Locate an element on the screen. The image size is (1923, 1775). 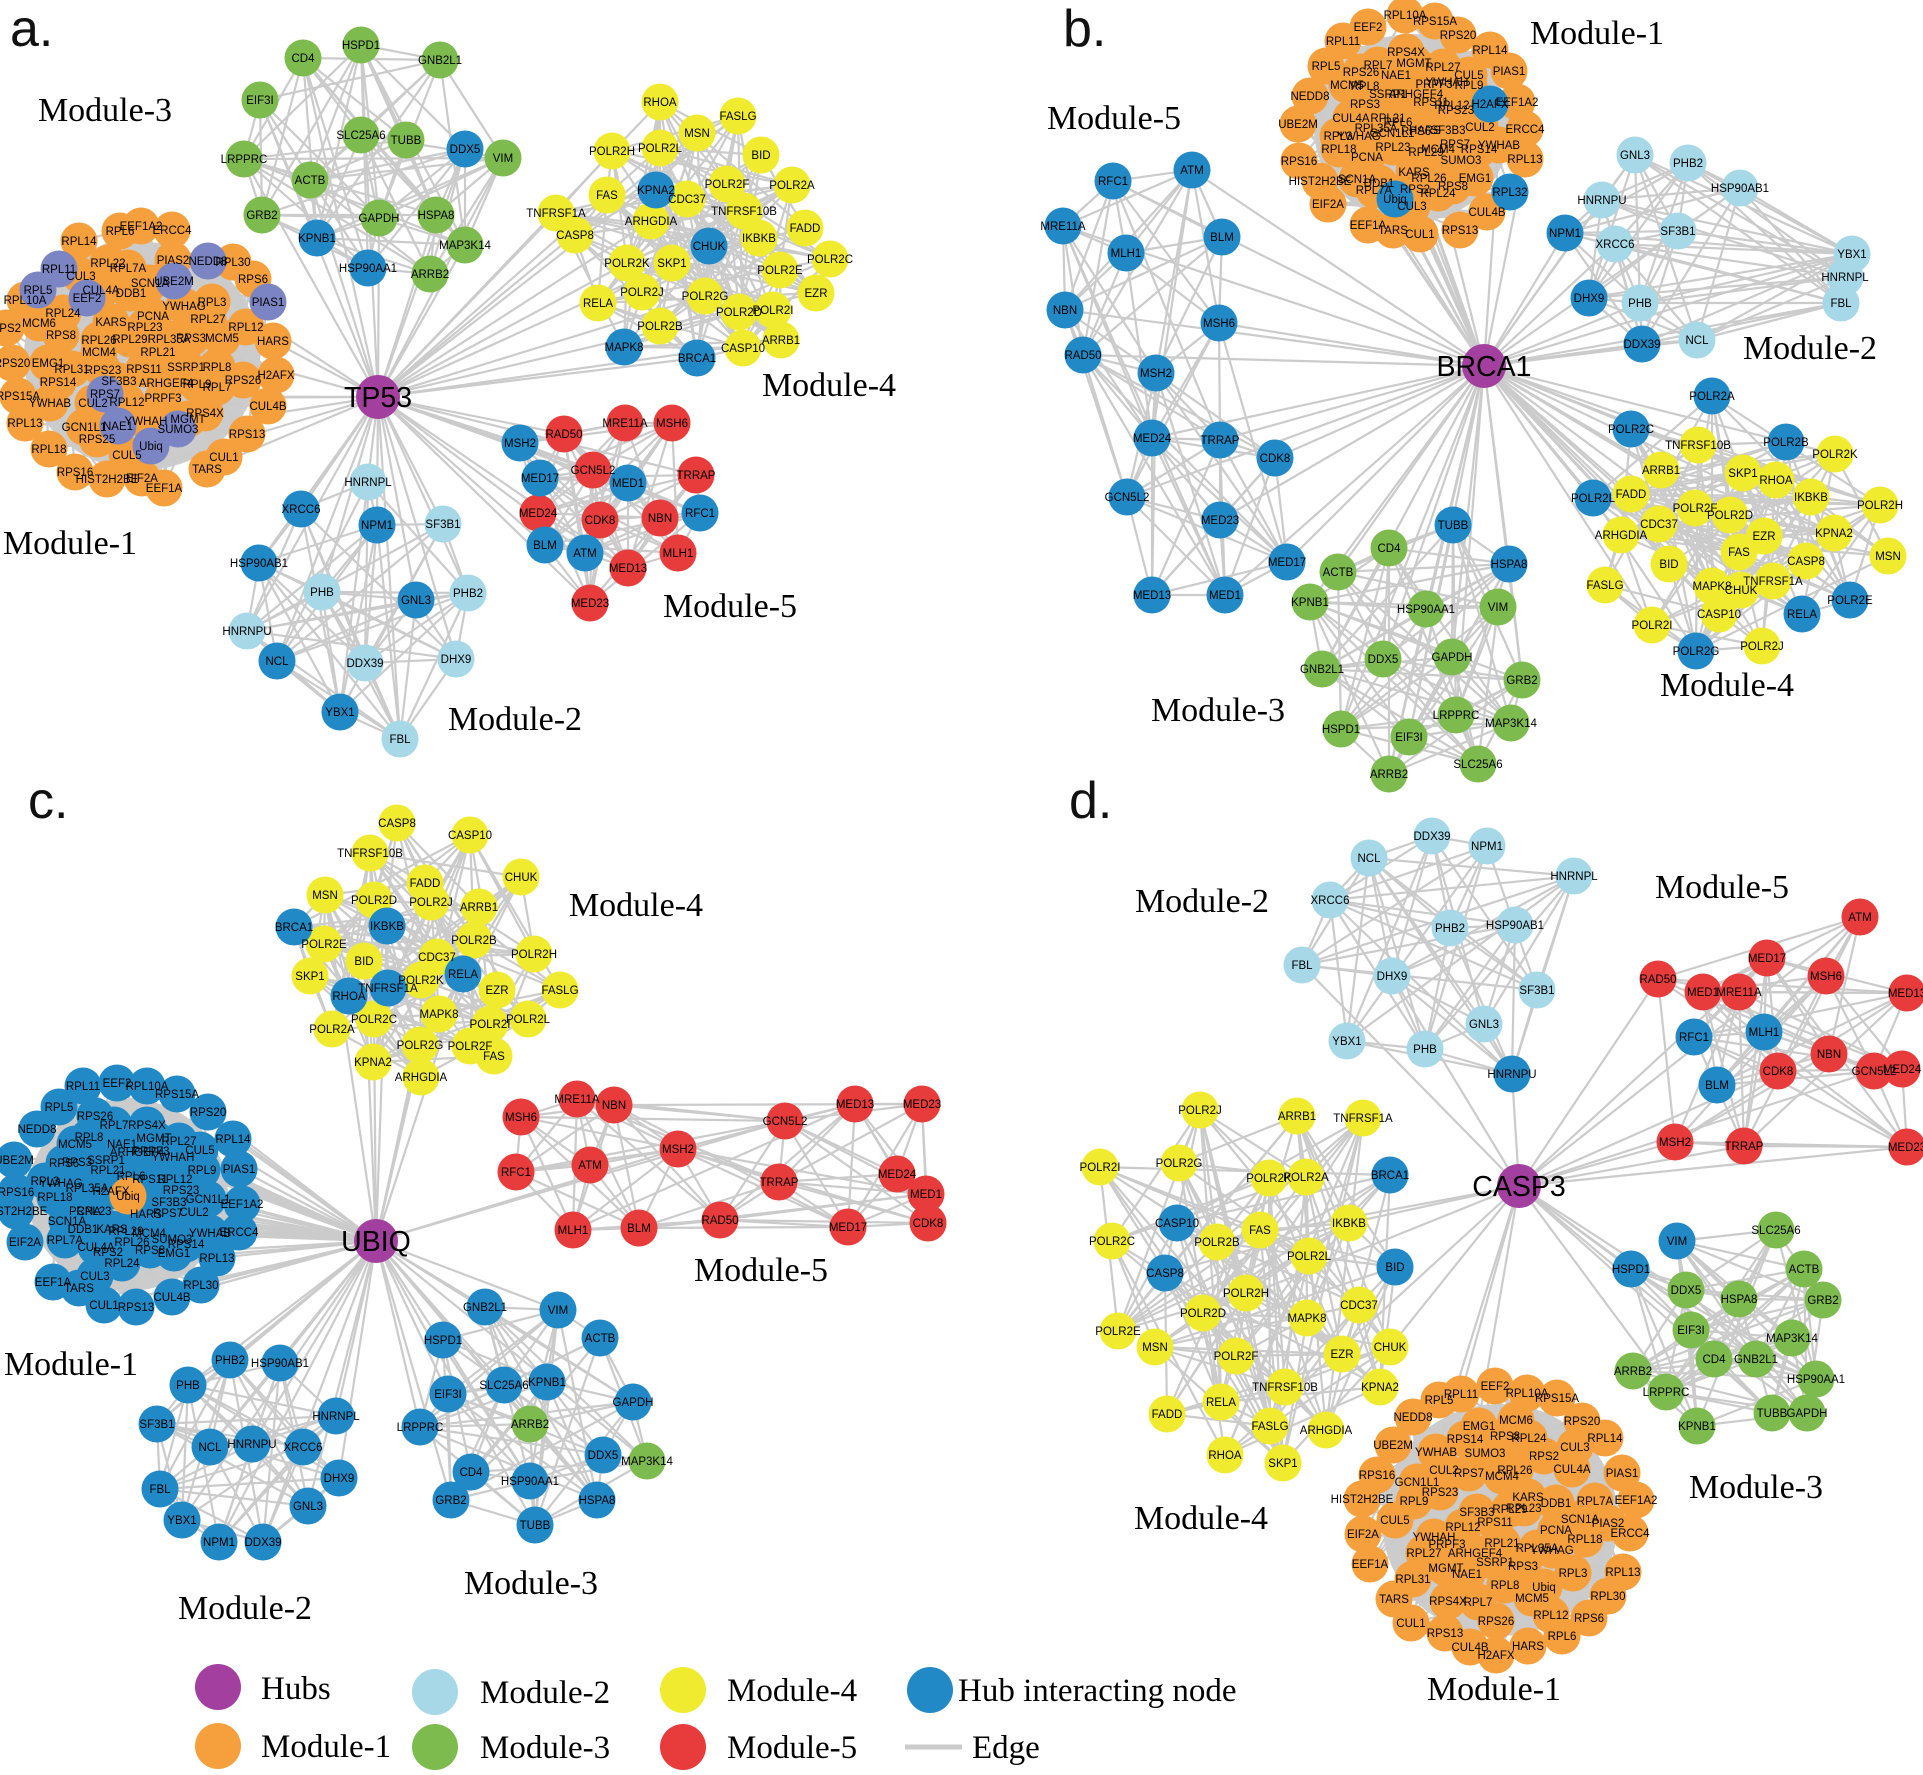
svg-text: MAP3K14 is located at coordinates (647, 1462).